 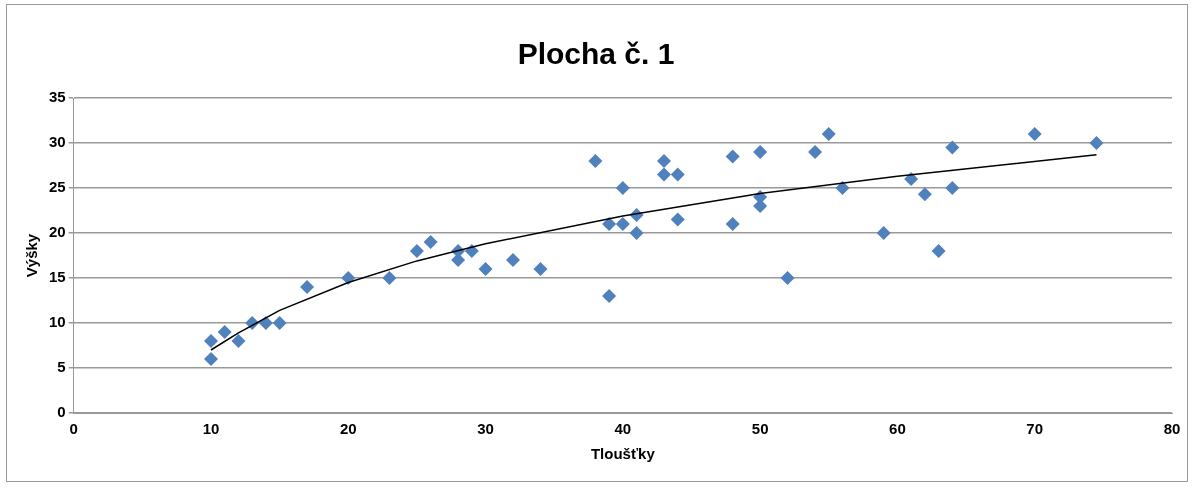 What do you see at coordinates (61, 367) in the screenshot?
I see `y-tick-label: 5` at bounding box center [61, 367].